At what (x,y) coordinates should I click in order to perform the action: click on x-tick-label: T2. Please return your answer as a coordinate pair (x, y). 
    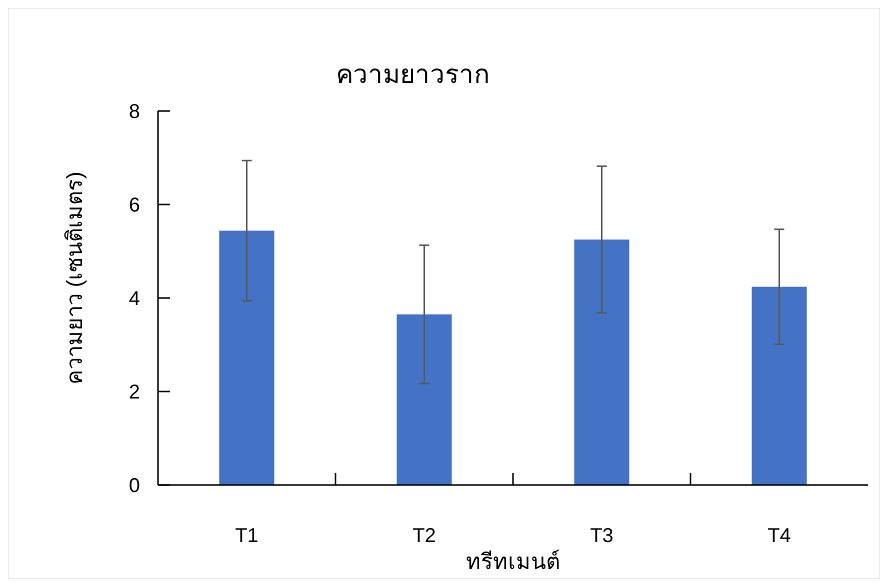
    Looking at the image, I should click on (424, 536).